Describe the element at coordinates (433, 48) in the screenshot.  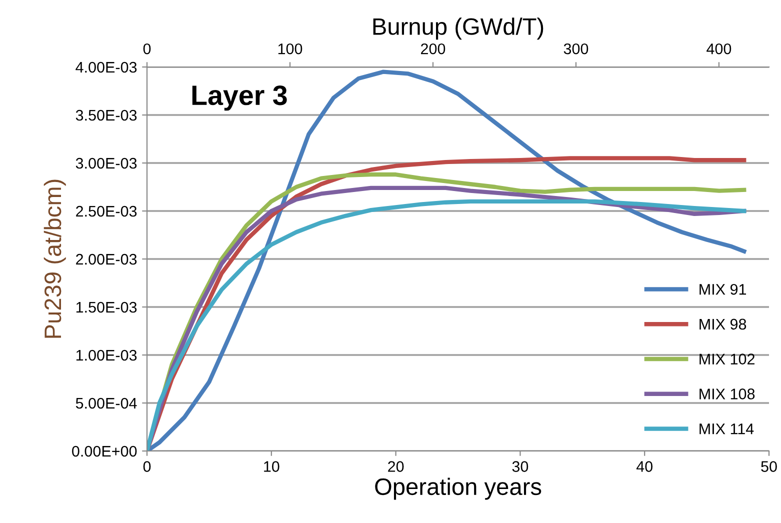
I see `x2-tick-label: 200` at that location.